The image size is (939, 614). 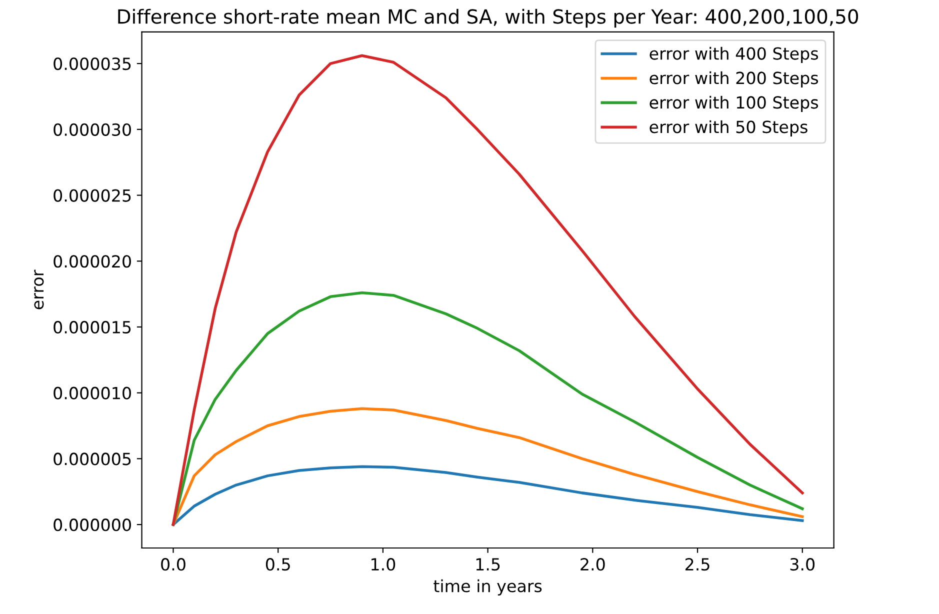 What do you see at coordinates (173, 564) in the screenshot?
I see `x-tick-label: 0.0` at bounding box center [173, 564].